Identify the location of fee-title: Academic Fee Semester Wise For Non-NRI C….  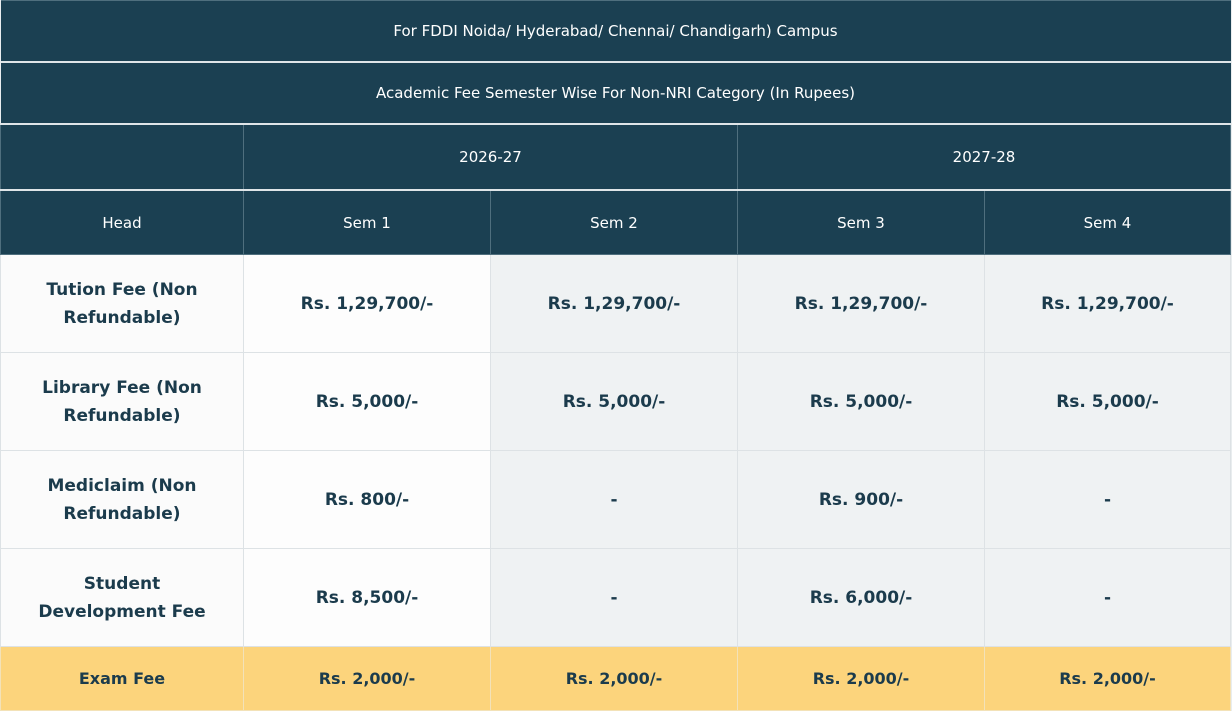
(615, 93).